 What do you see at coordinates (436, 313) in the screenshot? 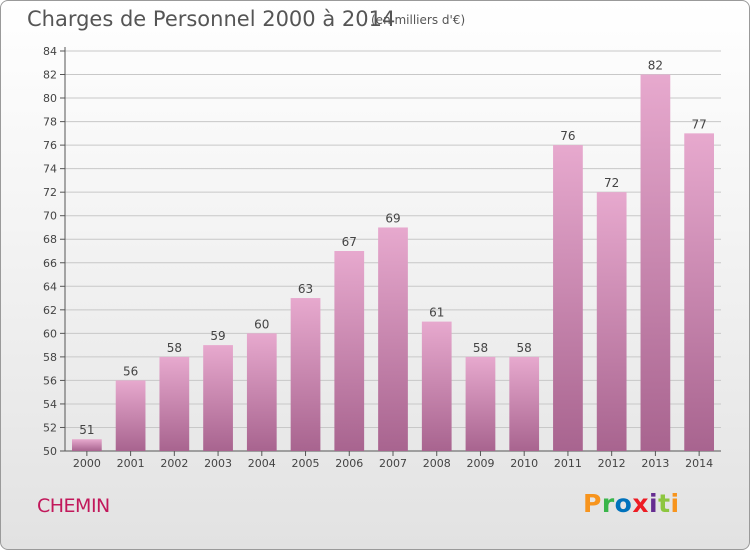
I see `data-label: 61` at bounding box center [436, 313].